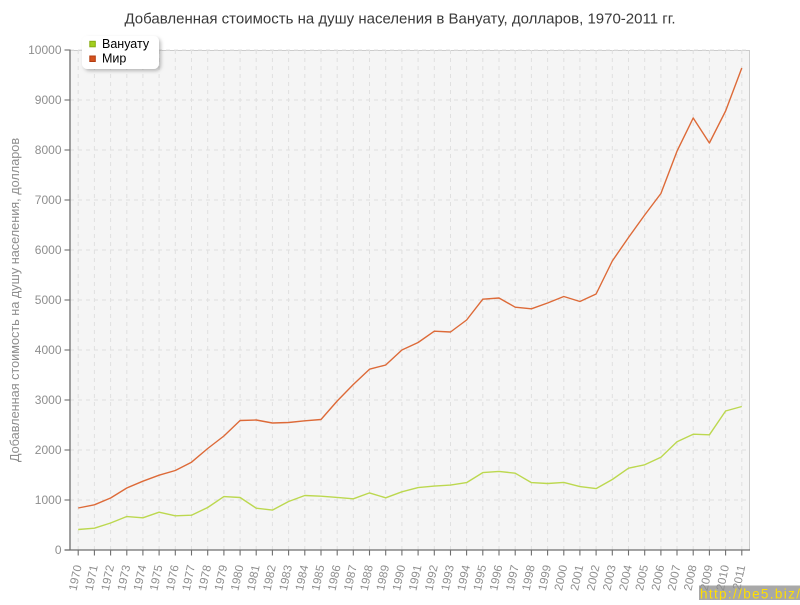 This screenshot has width=800, height=605. What do you see at coordinates (286, 578) in the screenshot?
I see `svg-text: 1983` at bounding box center [286, 578].